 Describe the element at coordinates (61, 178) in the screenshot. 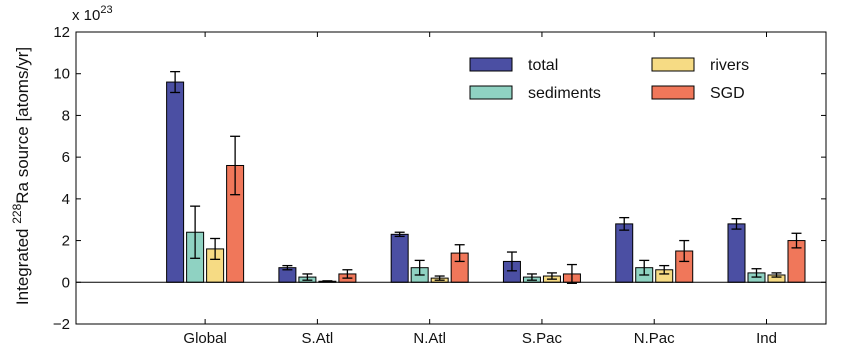

I see `y-tick-labels: −2 0 2 4 6 8 10 12` at that location.